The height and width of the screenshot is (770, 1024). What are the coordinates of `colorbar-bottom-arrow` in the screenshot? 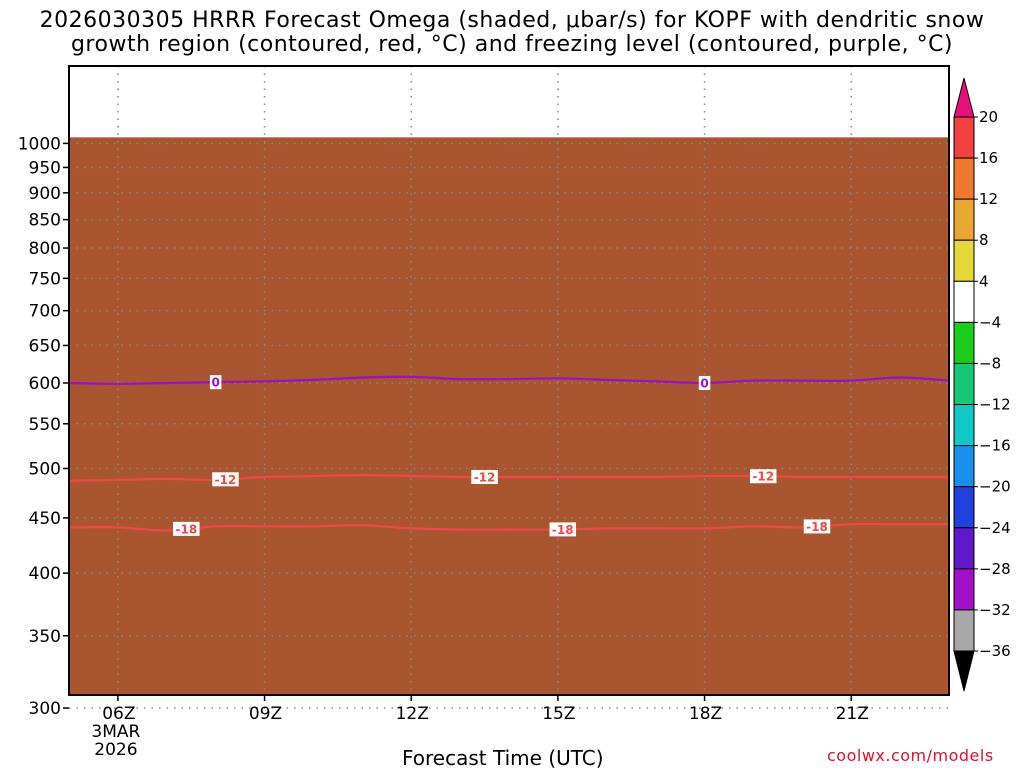 It's located at (964, 671).